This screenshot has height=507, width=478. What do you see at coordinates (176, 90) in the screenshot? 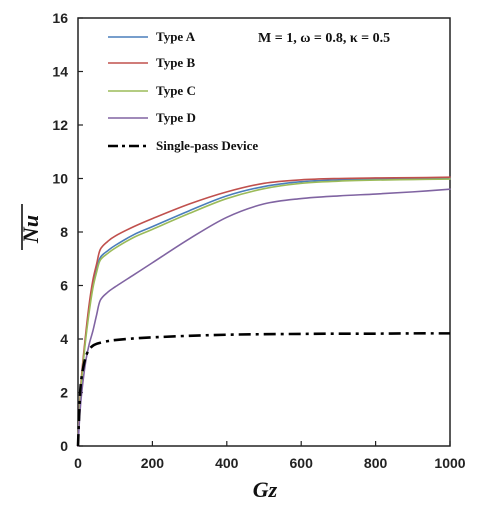
I see `legend-label: Type C` at bounding box center [176, 90].